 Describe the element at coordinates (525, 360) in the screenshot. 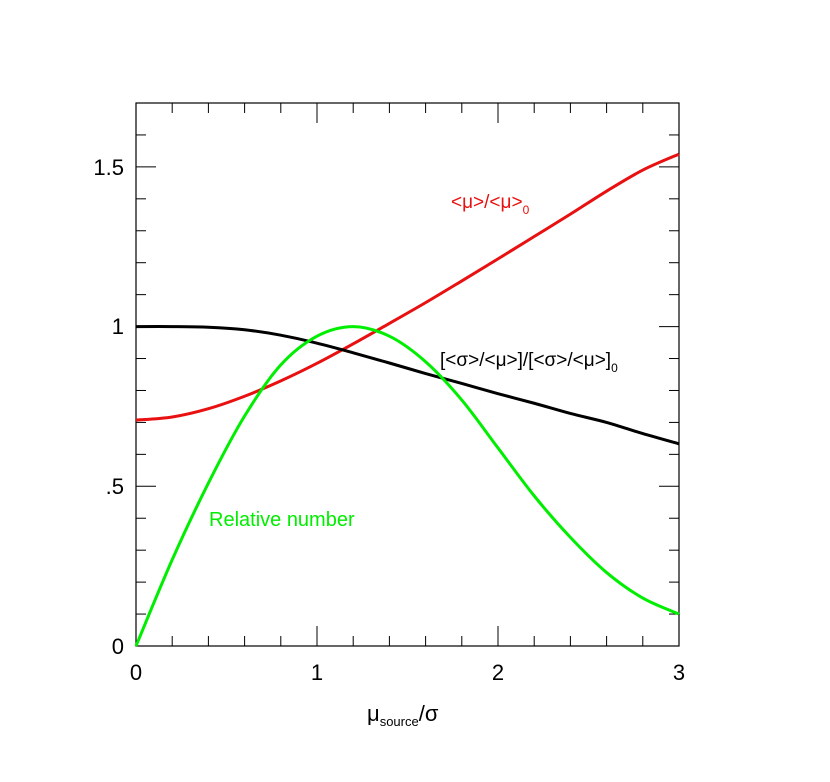

I see `width-ratio-label-main: [<σ>/<μ>]/[<σ>/<μ>]` at that location.